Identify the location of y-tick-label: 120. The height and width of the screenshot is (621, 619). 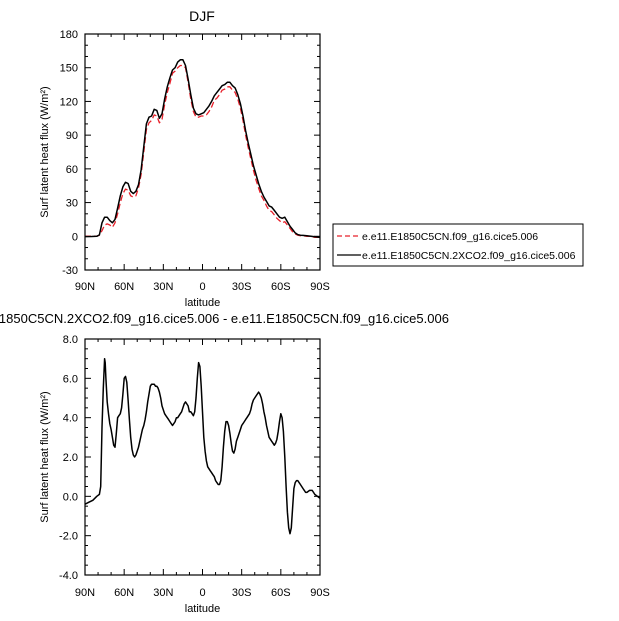
(69, 102).